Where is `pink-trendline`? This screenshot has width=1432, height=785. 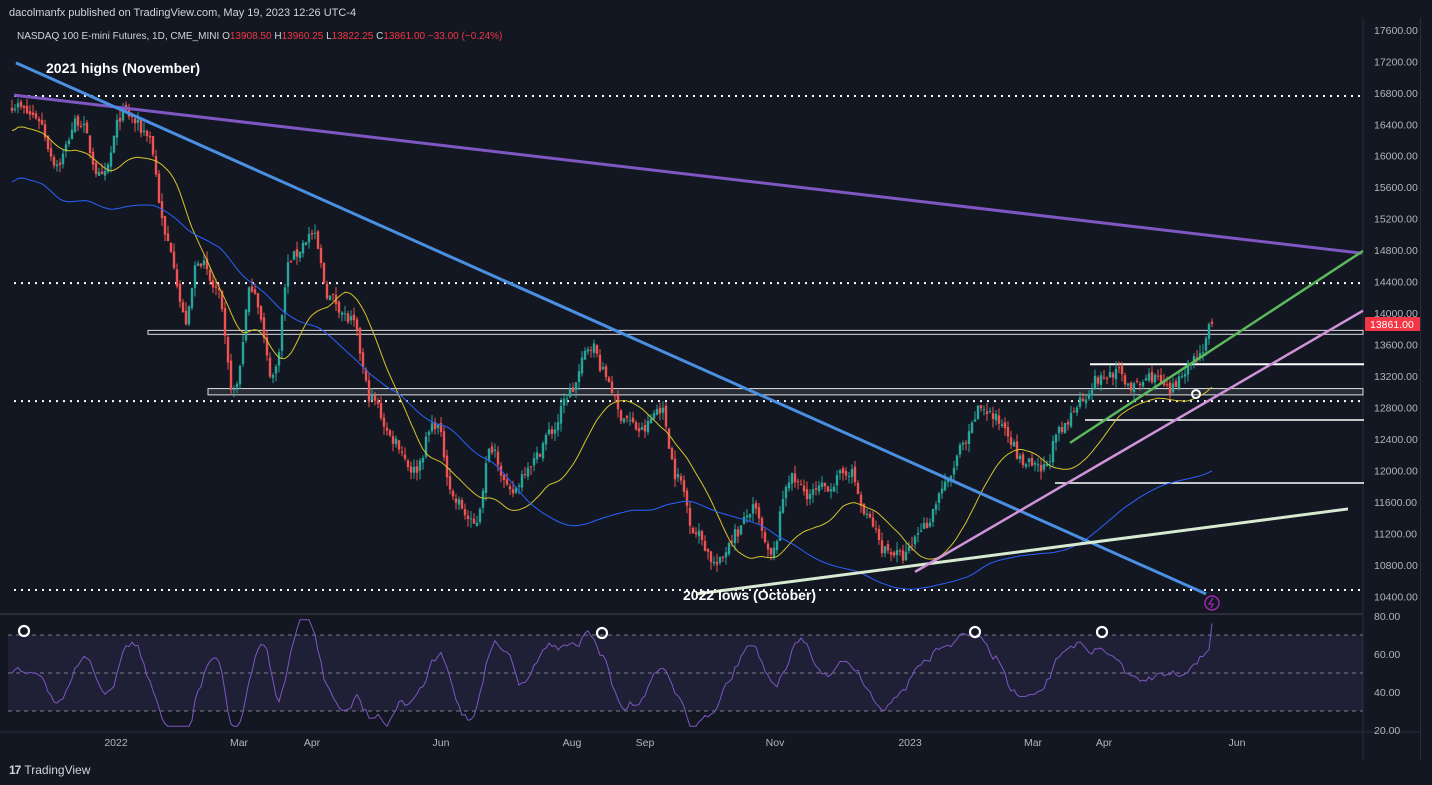 pink-trendline is located at coordinates (1139, 441).